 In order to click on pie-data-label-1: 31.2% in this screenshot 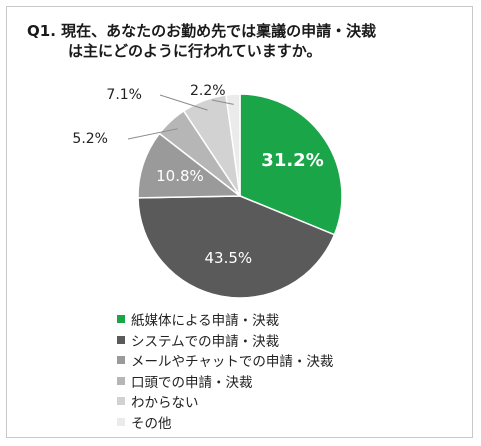, I will do `click(292, 160)`.